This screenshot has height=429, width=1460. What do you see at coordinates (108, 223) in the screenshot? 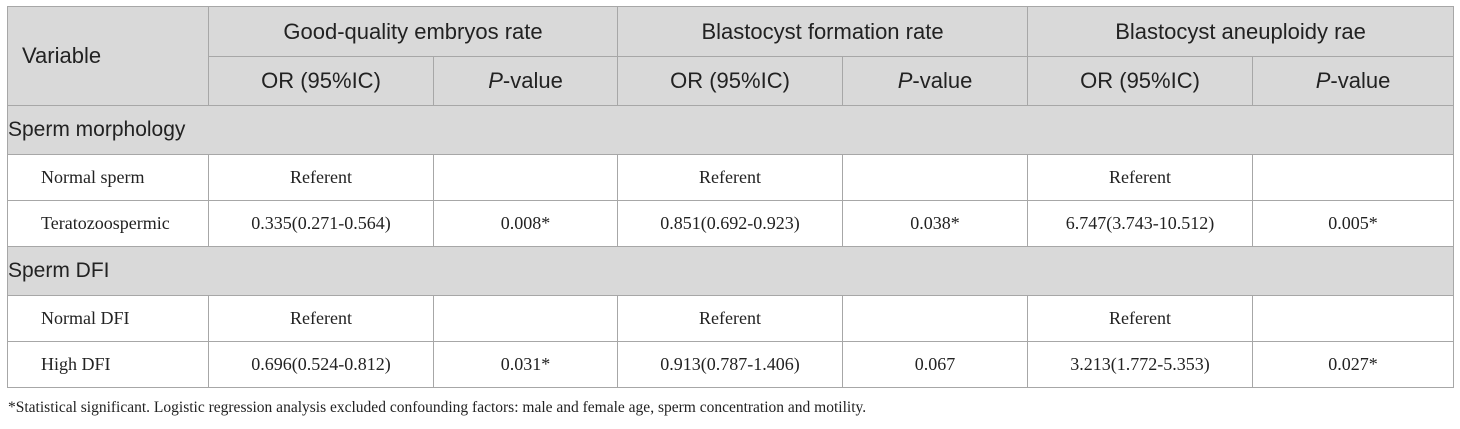
I see `row-label: Teratozoospermic` at bounding box center [108, 223].